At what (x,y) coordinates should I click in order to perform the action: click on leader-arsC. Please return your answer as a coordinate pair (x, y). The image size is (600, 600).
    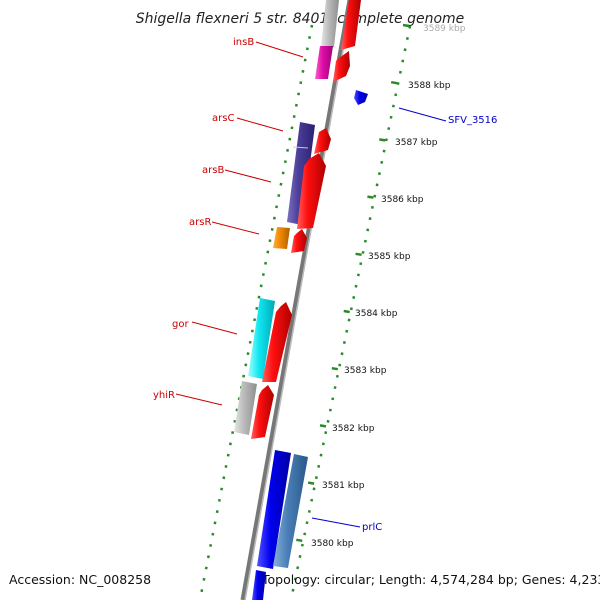
    Looking at the image, I should click on (260, 124).